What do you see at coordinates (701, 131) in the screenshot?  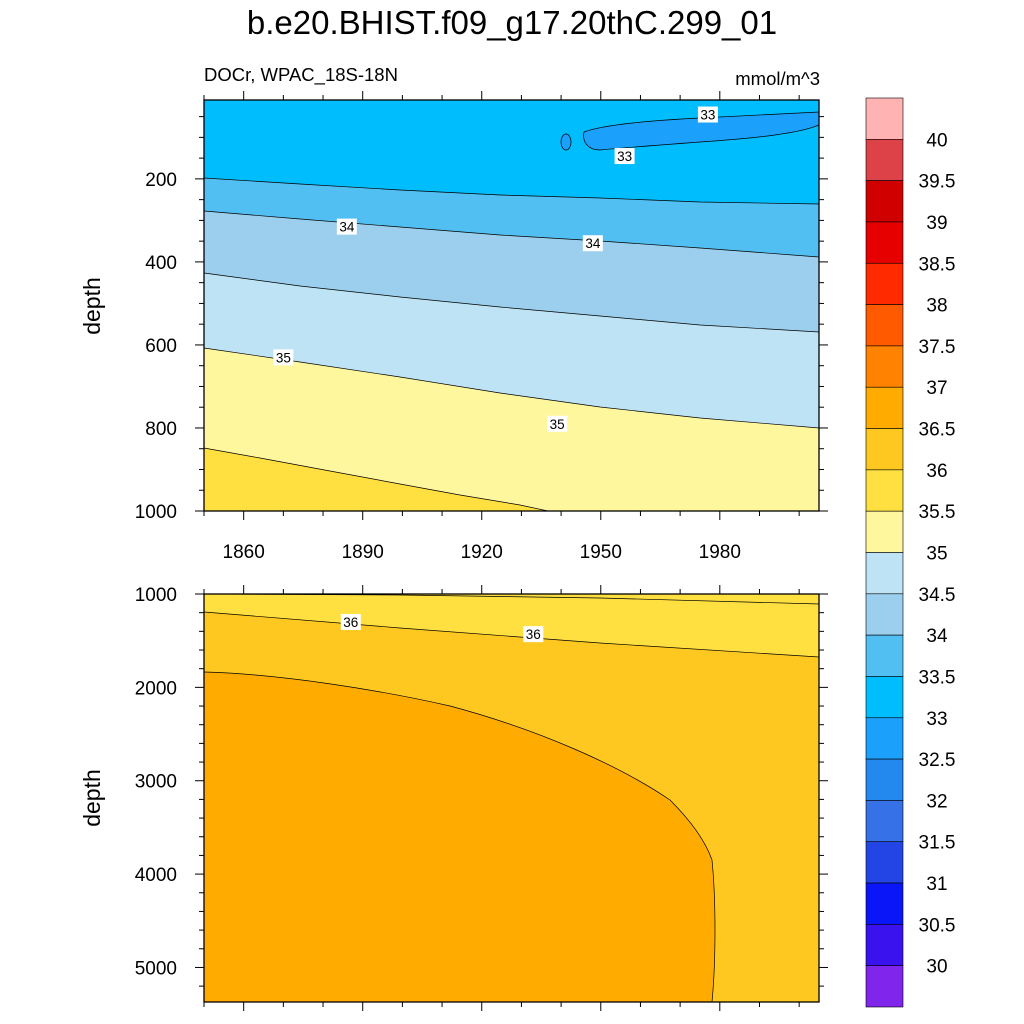 I see `top-fill-32-5-patch` at bounding box center [701, 131].